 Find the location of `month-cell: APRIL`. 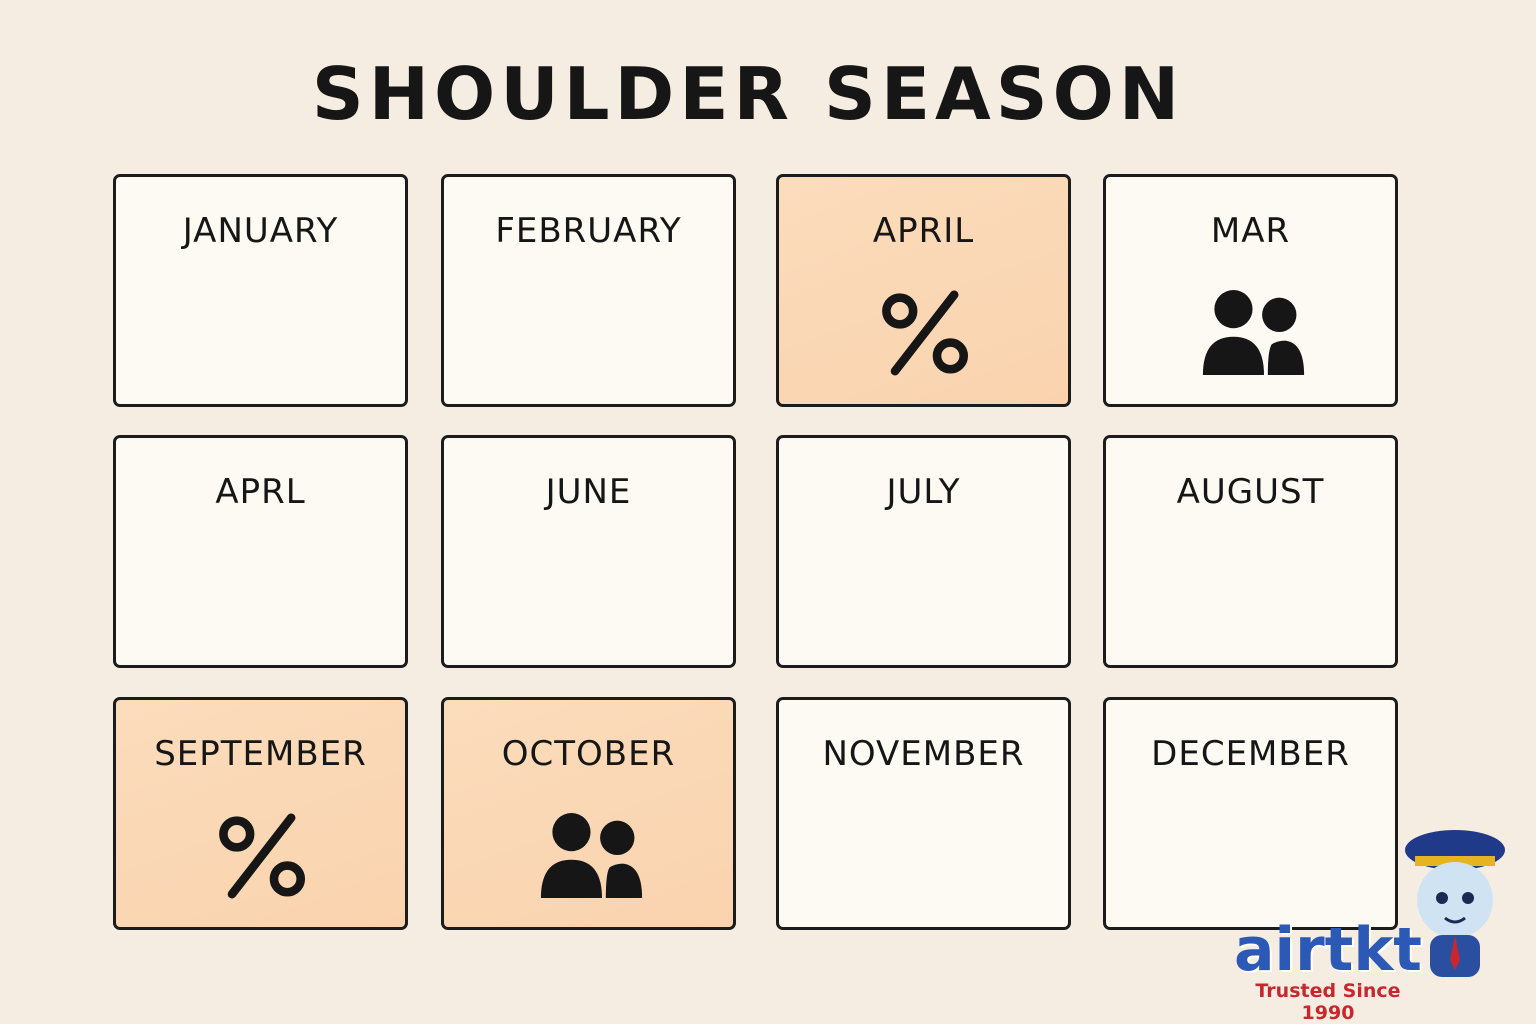

month-cell: APRIL is located at coordinates (923, 290).